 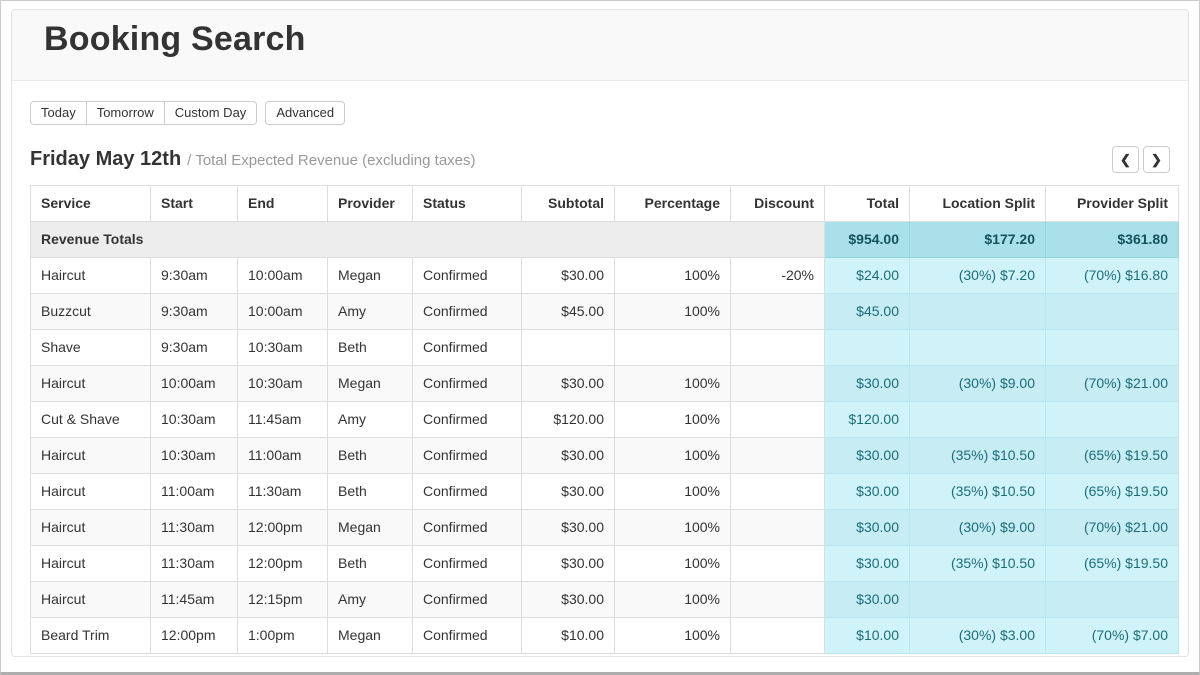 I want to click on cell-percentage, so click(x=672, y=347).